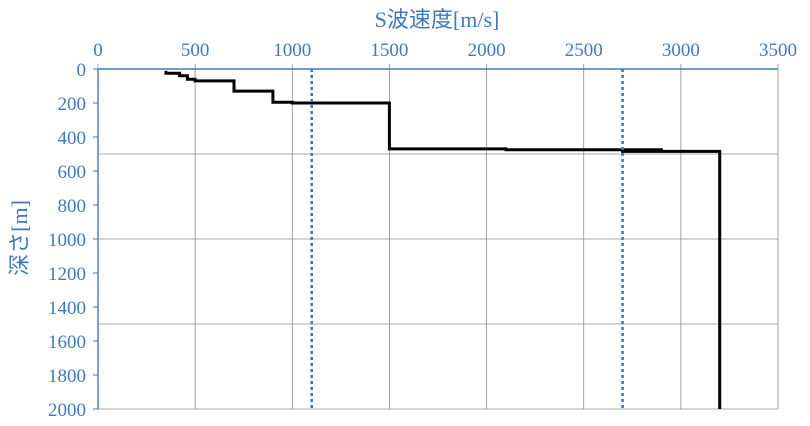  I want to click on y-tick-label: 1600, so click(67, 342).